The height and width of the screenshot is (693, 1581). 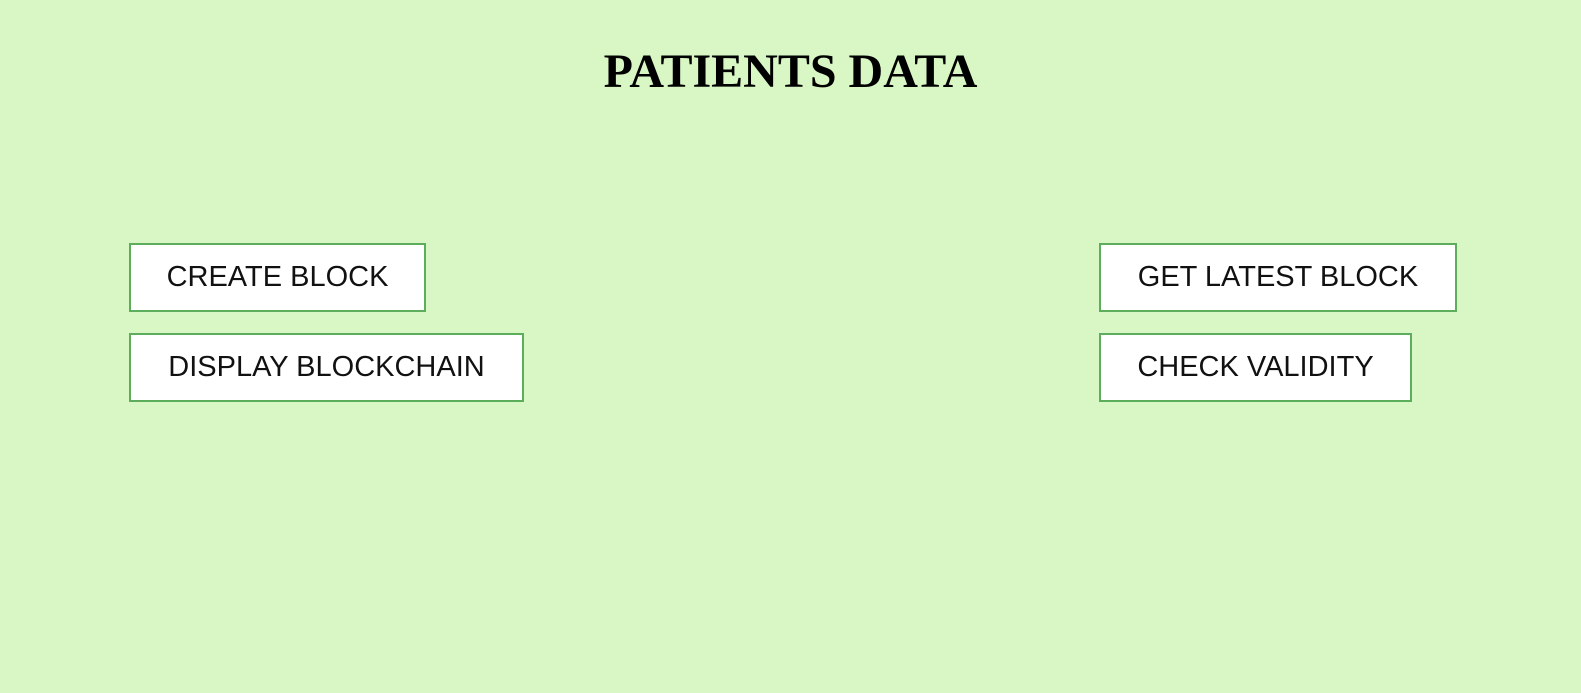 I want to click on display-blockchain-label: DISPLAY BLOCKCHAIN, so click(x=326, y=367).